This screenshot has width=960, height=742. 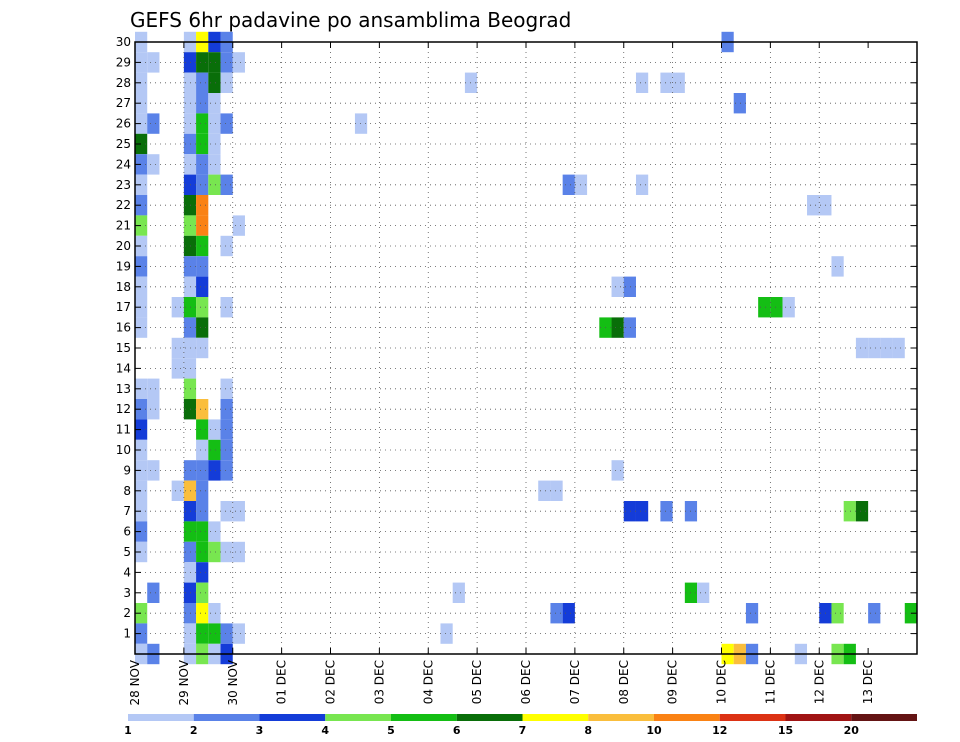 I want to click on y-tick-label: 9, so click(x=127, y=470).